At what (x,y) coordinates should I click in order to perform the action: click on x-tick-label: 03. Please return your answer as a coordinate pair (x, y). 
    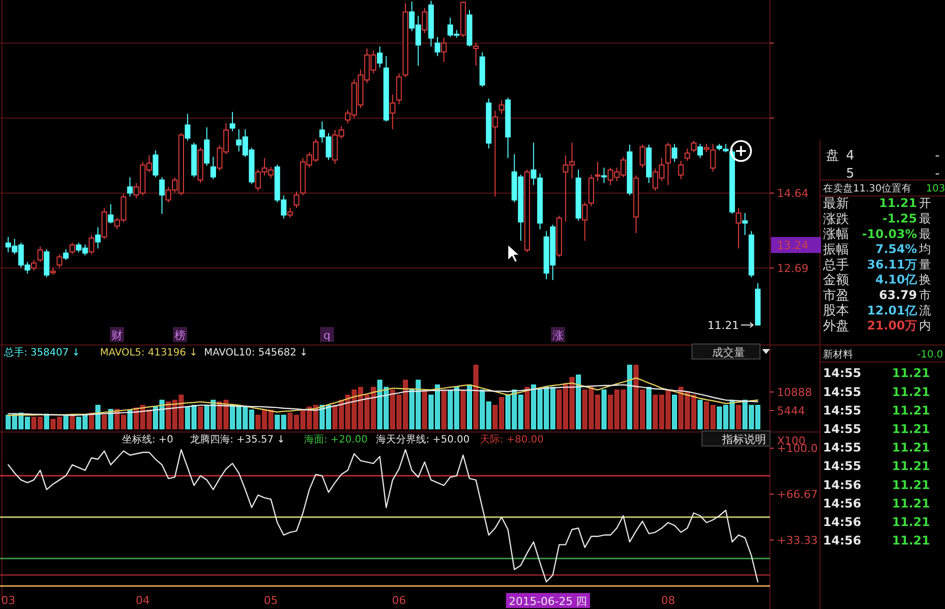
    Looking at the image, I should click on (8, 600).